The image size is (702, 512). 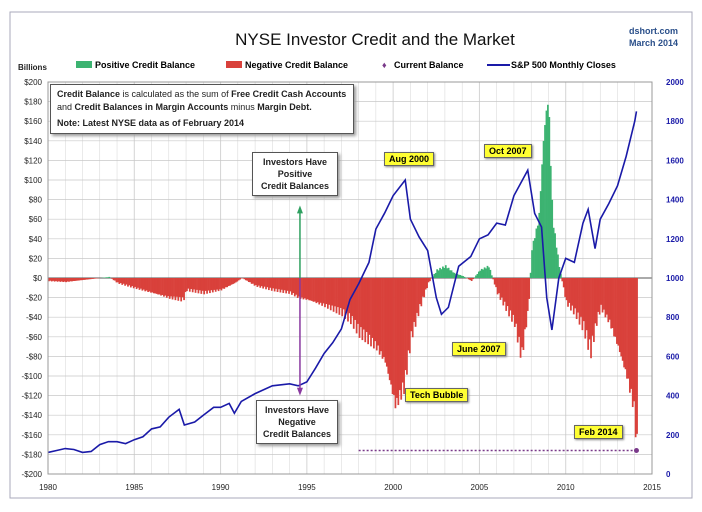 What do you see at coordinates (33, 102) in the screenshot?
I see `y-tick-label: $180` at bounding box center [33, 102].